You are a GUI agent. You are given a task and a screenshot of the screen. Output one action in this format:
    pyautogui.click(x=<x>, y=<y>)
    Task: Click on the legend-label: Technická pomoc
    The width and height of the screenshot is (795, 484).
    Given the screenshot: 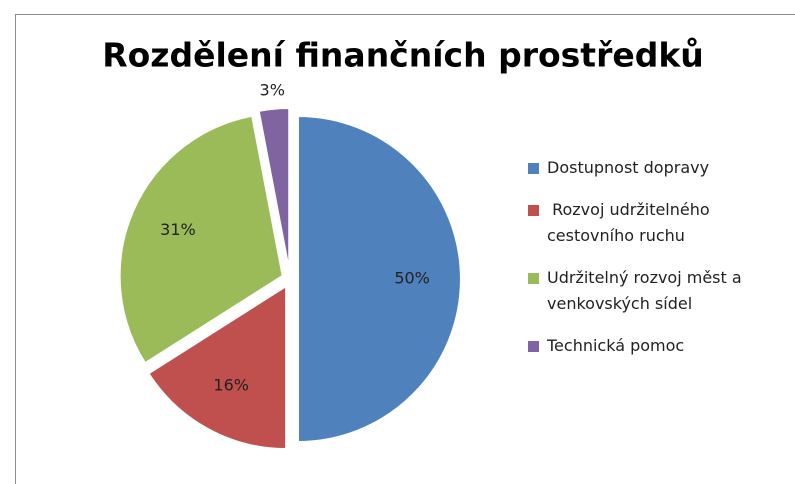 What is the action you would take?
    pyautogui.click(x=616, y=345)
    